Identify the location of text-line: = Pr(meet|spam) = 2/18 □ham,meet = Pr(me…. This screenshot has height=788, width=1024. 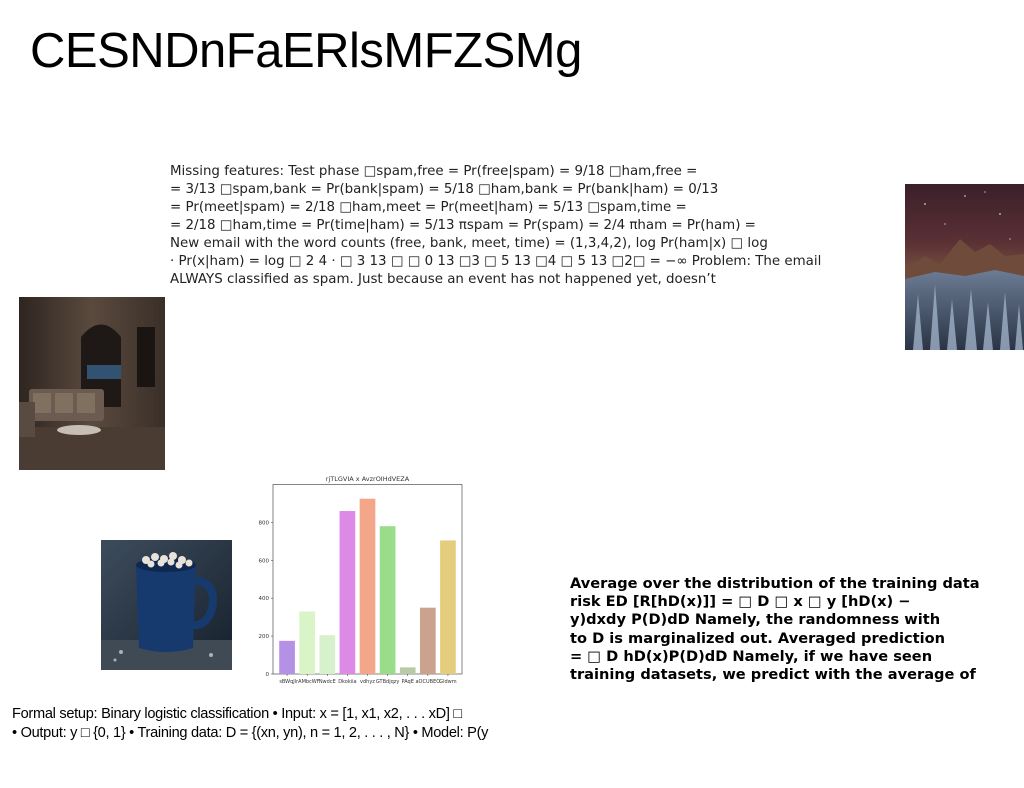
(428, 207).